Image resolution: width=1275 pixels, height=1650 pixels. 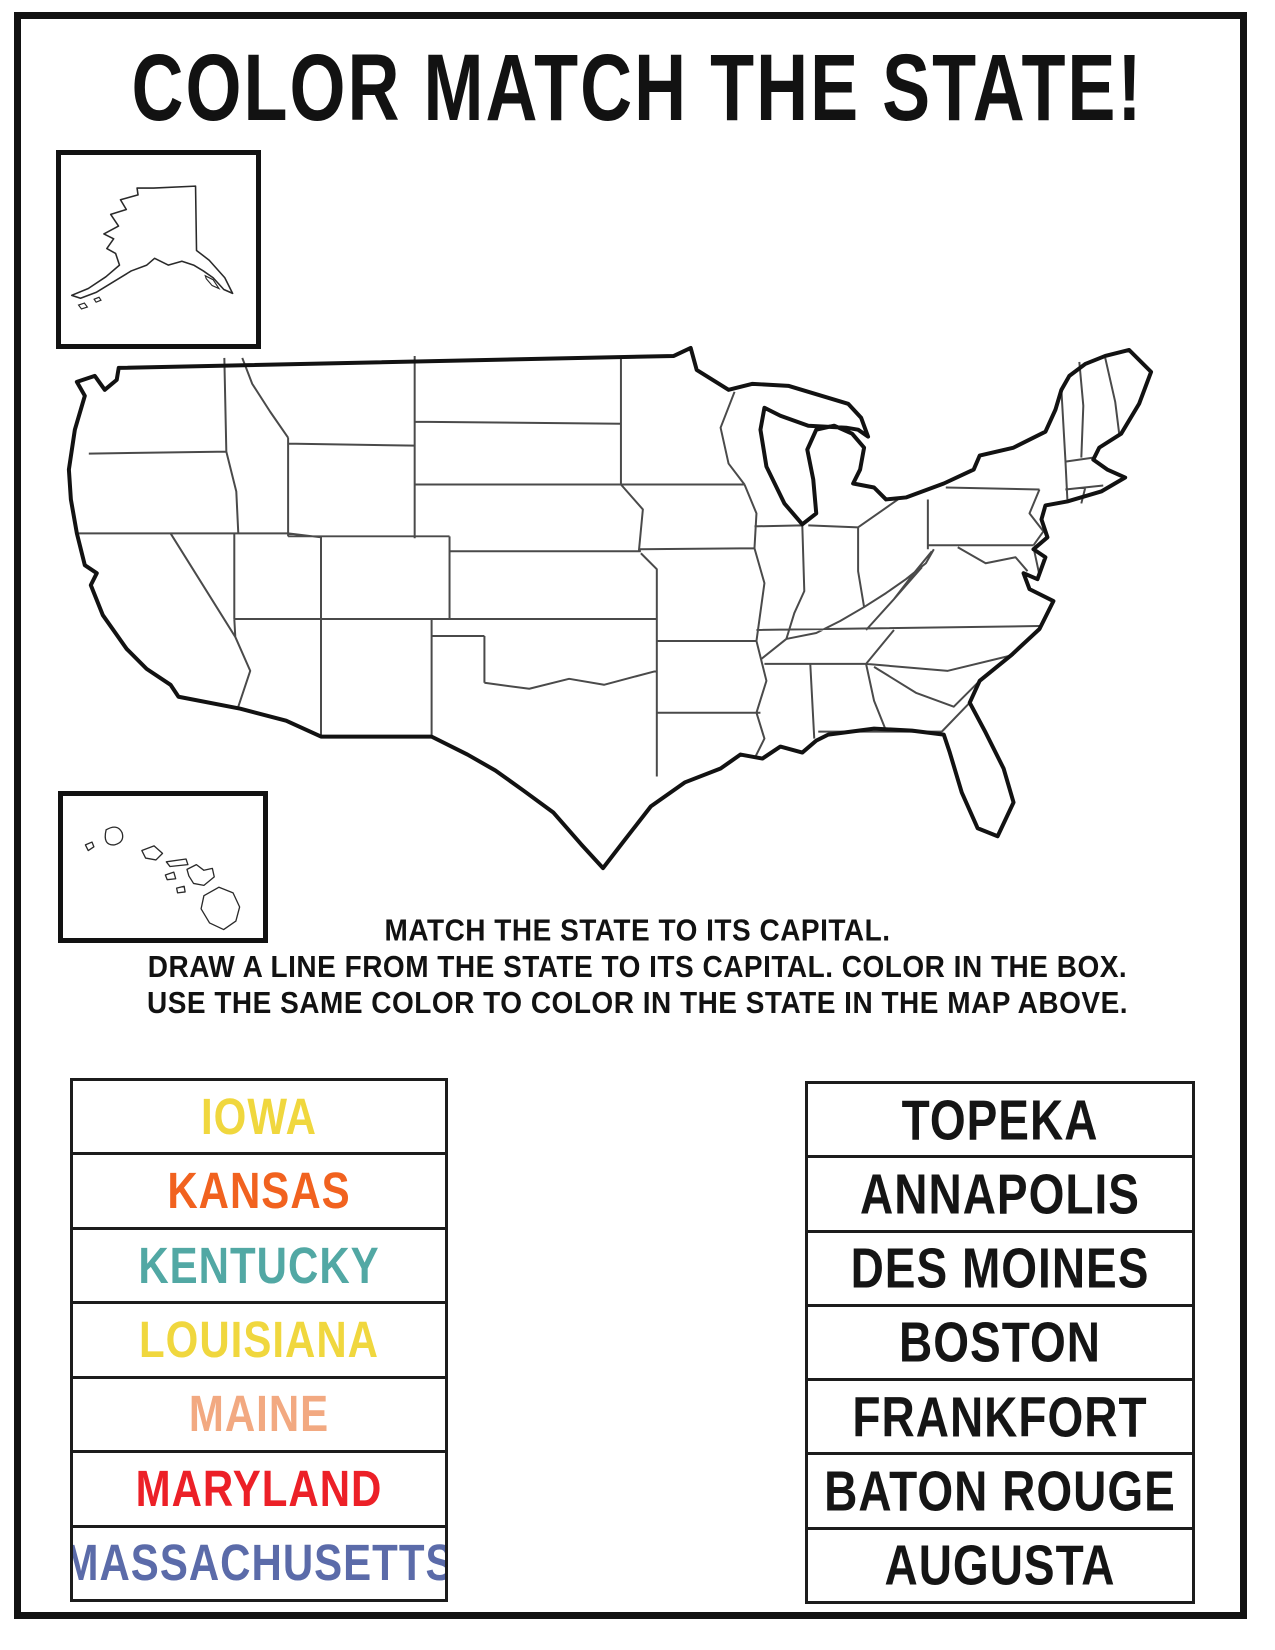 I want to click on state-label: LOUISIANA, so click(x=259, y=1339).